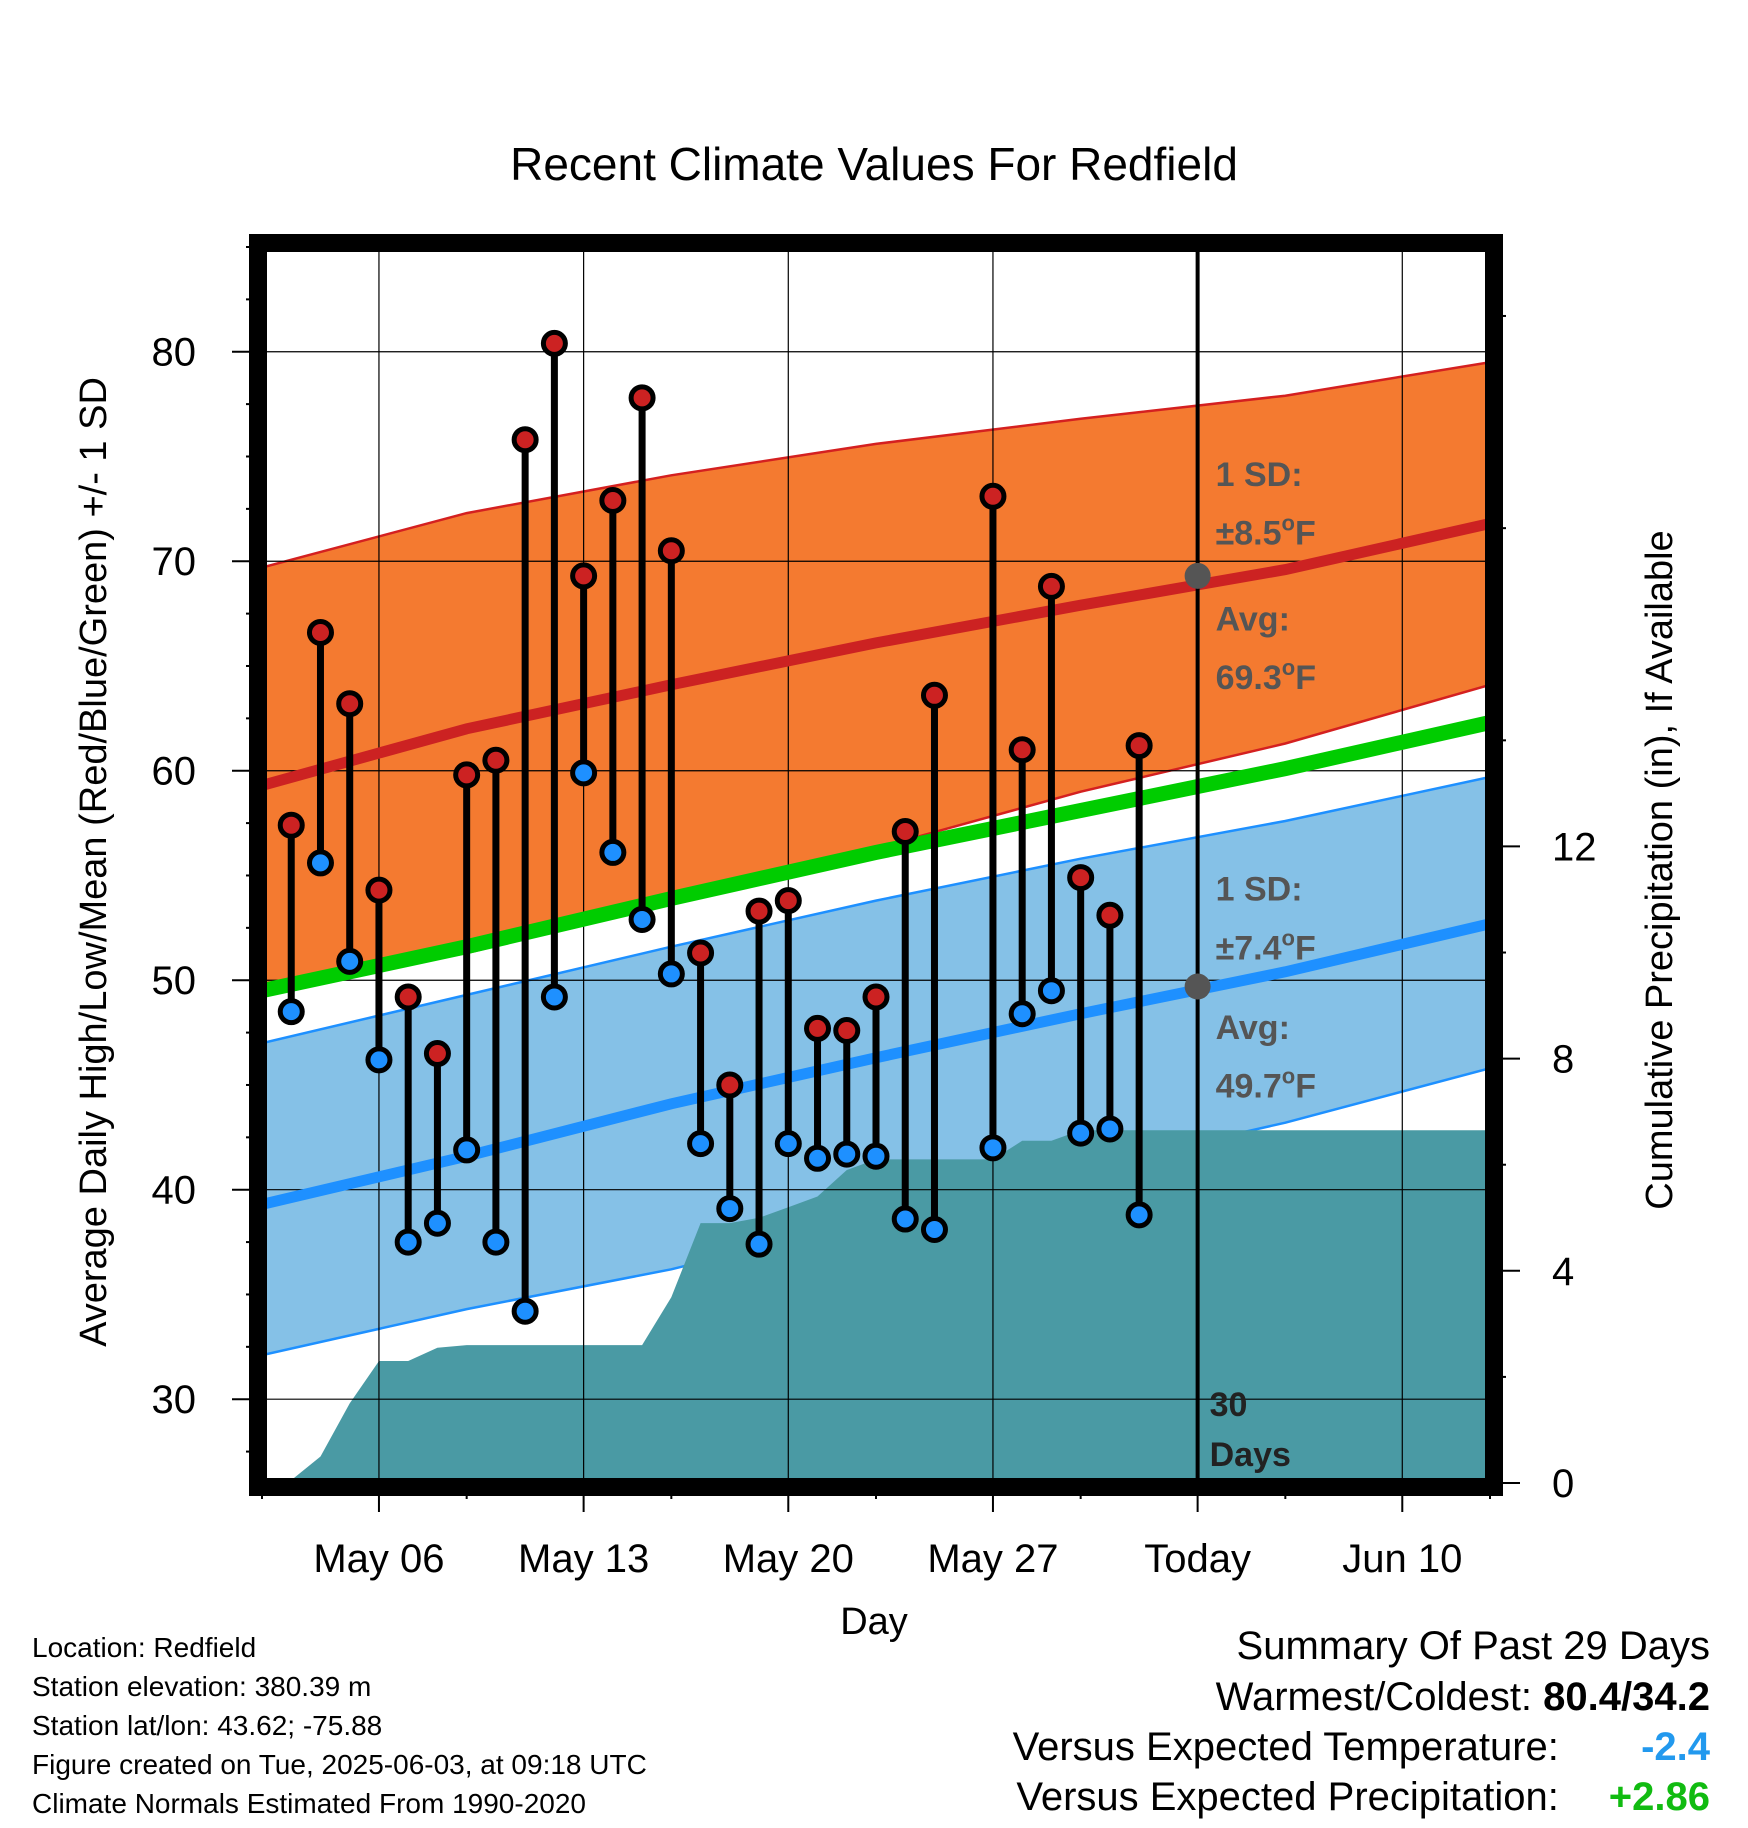  What do you see at coordinates (1266, 1085) in the screenshot?
I see `low-avg-value: 49.7oF` at bounding box center [1266, 1085].